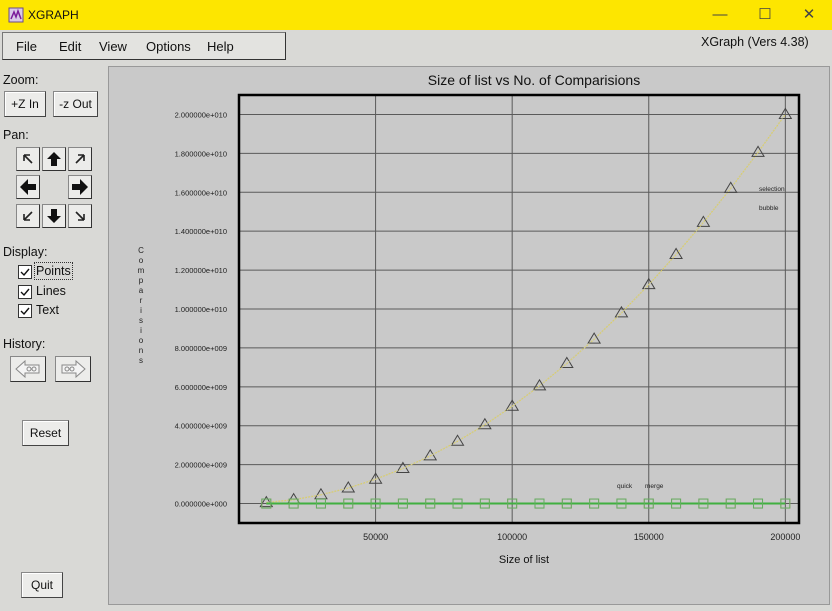 The height and width of the screenshot is (611, 832). I want to click on points-checkbox: Points, so click(48, 271).